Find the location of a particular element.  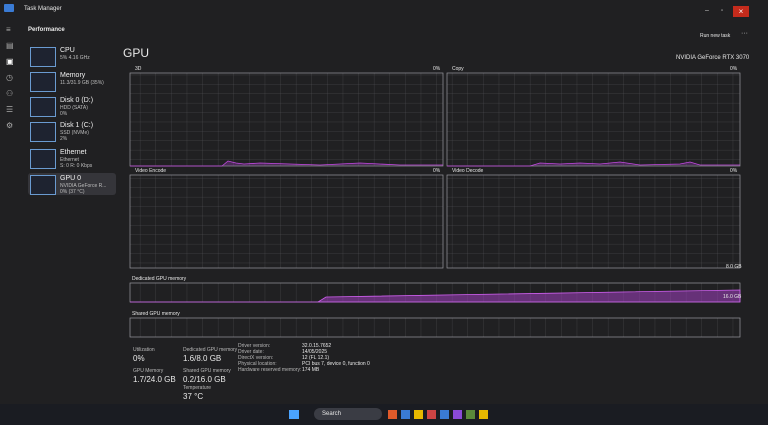

stat-value: 0% is located at coordinates (139, 358).